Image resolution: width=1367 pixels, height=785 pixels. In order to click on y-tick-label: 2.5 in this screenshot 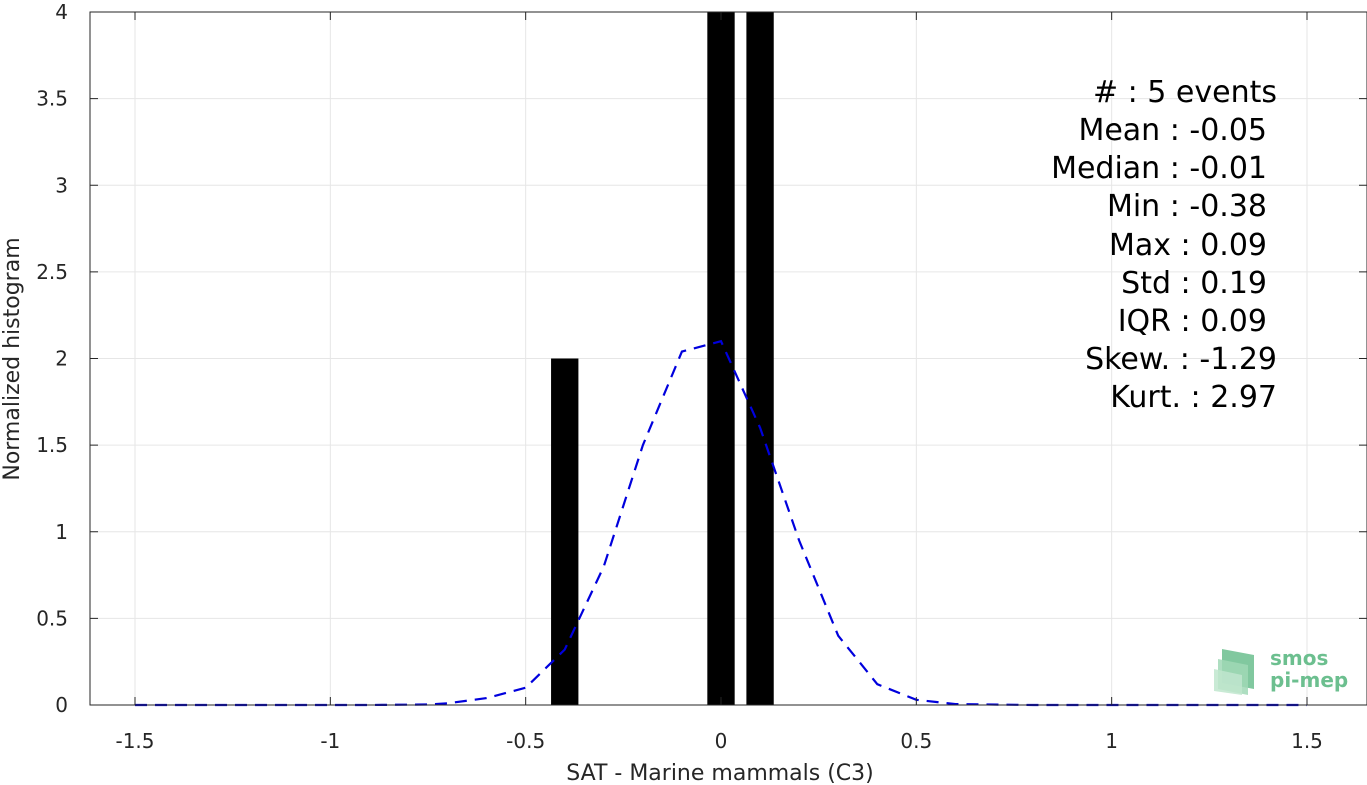, I will do `click(52, 272)`.